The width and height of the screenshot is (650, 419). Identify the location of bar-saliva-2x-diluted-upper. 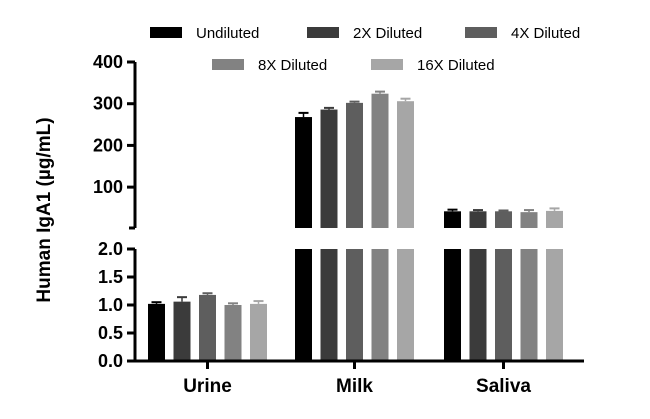
(478, 219).